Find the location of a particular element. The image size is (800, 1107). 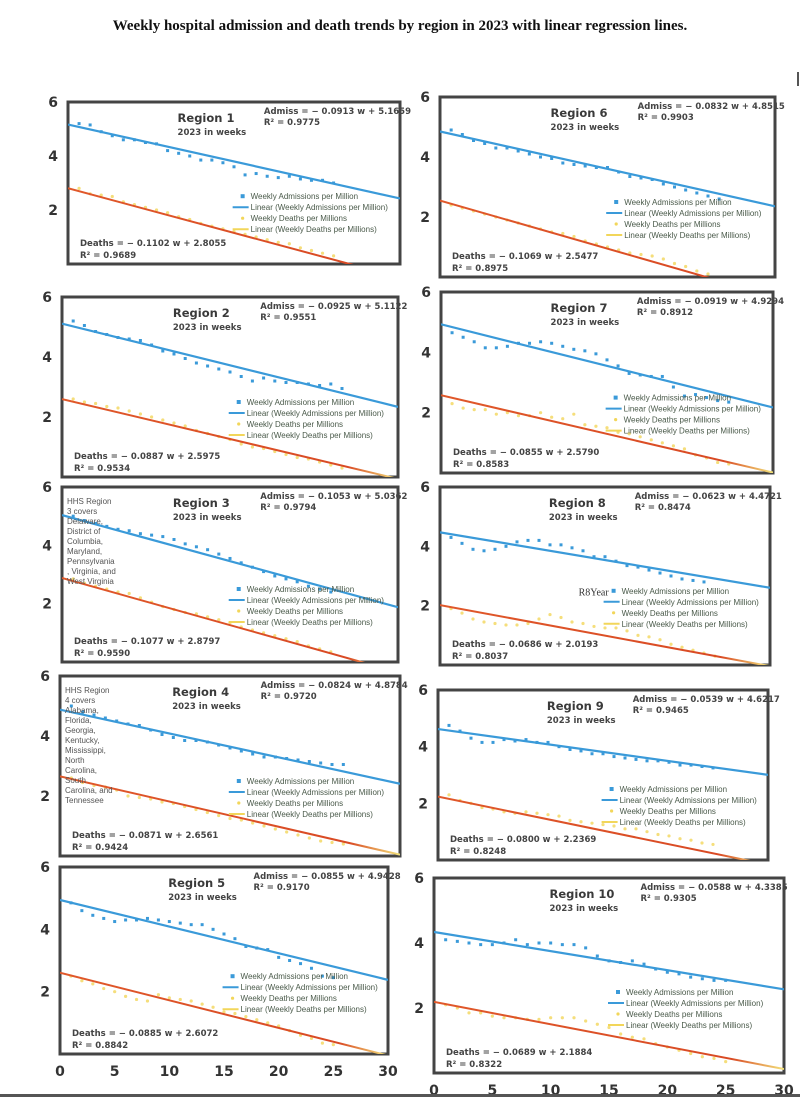

admissions-r-squared: R² = 0.9551 is located at coordinates (288, 318).